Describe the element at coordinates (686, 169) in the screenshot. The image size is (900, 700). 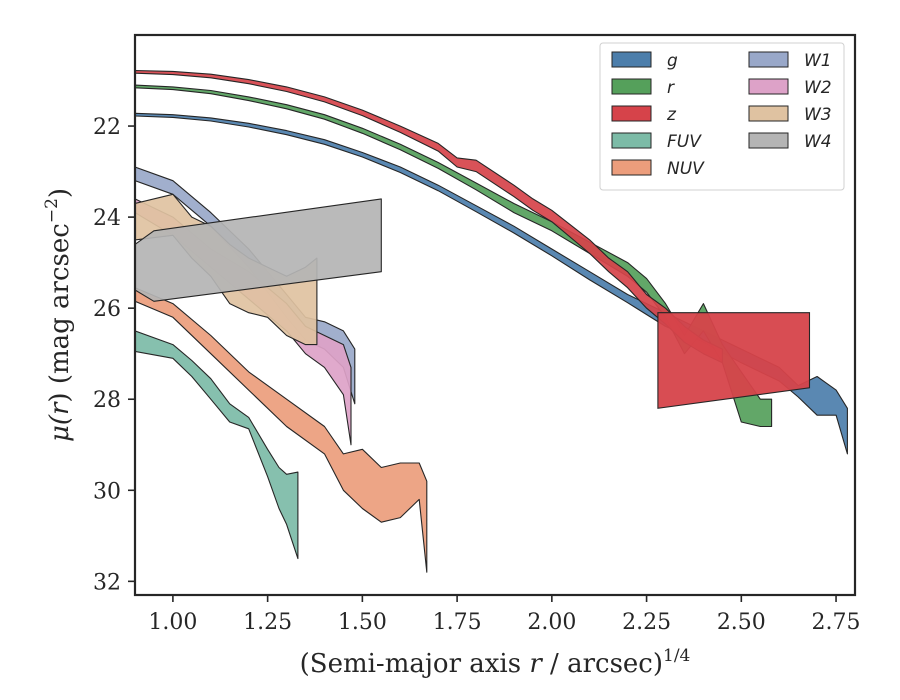
I see `legend-label-nuv: NUV` at that location.